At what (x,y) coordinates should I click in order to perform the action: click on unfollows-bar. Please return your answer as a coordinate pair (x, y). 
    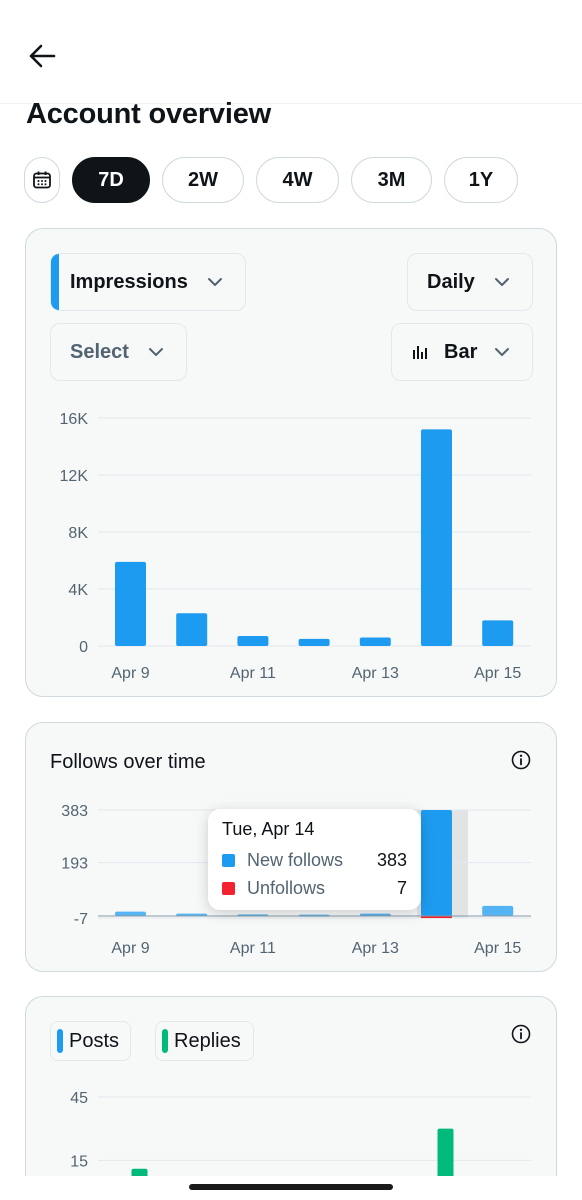
    Looking at the image, I should click on (436, 917).